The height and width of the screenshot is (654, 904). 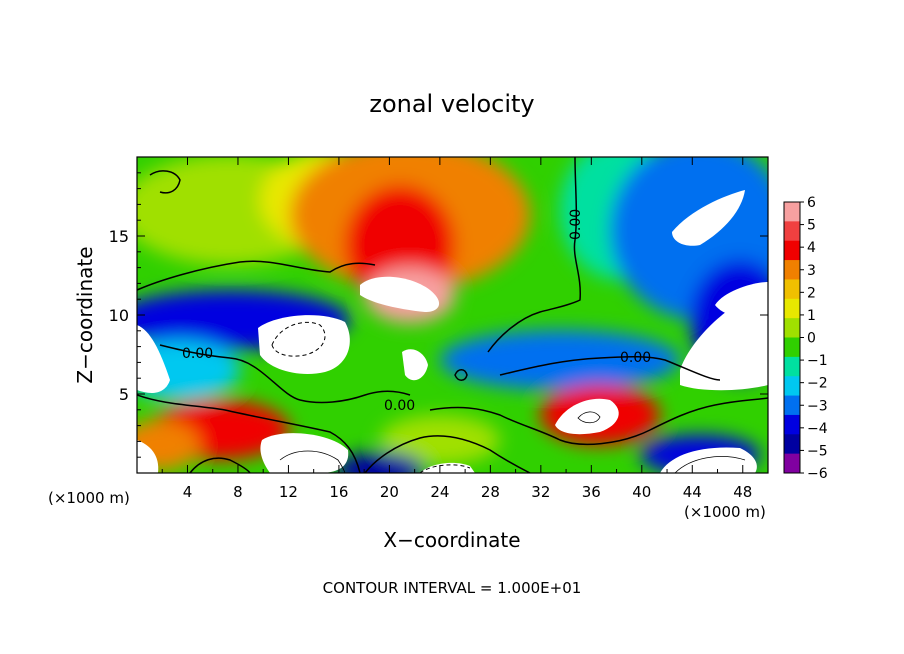 I want to click on white-patch-right-upper, so click(x=741, y=300).